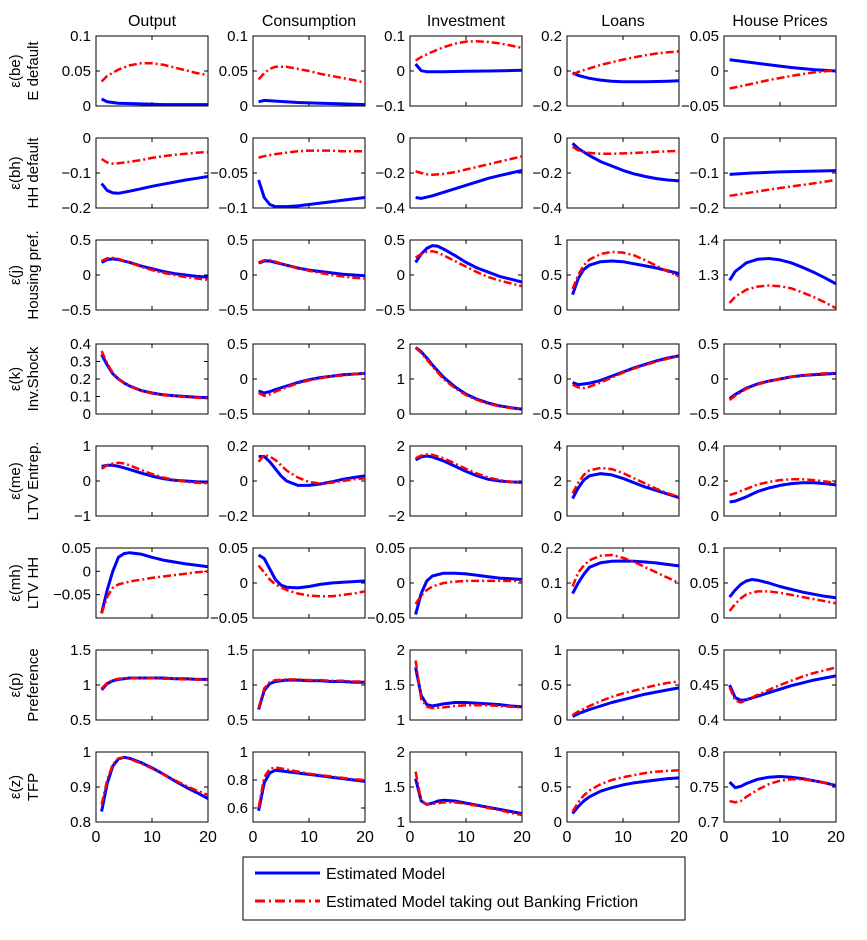 The height and width of the screenshot is (940, 867). I want to click on row-label-3: ε(k) Inv.Shock, so click(24, 378).